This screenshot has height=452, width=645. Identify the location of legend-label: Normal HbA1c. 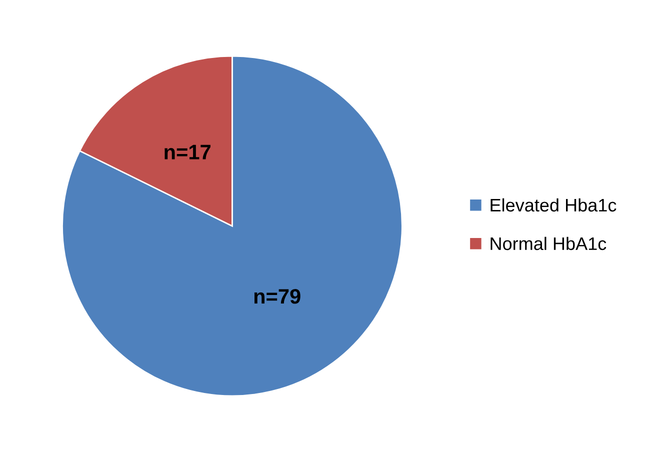
(548, 243).